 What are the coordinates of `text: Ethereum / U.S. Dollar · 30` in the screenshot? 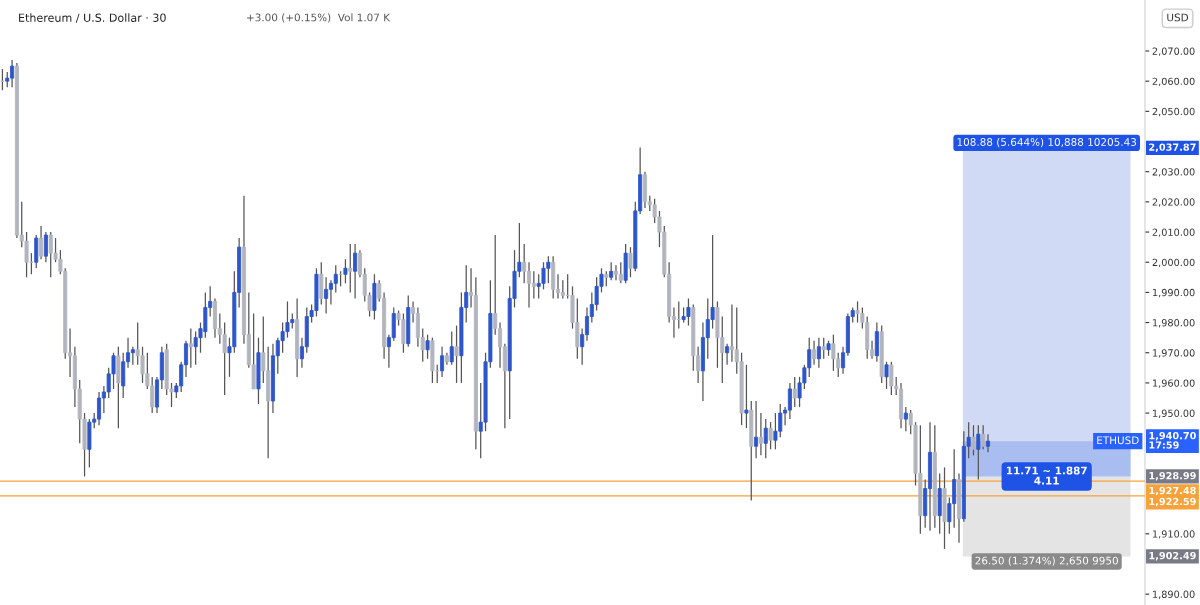 It's located at (92, 18).